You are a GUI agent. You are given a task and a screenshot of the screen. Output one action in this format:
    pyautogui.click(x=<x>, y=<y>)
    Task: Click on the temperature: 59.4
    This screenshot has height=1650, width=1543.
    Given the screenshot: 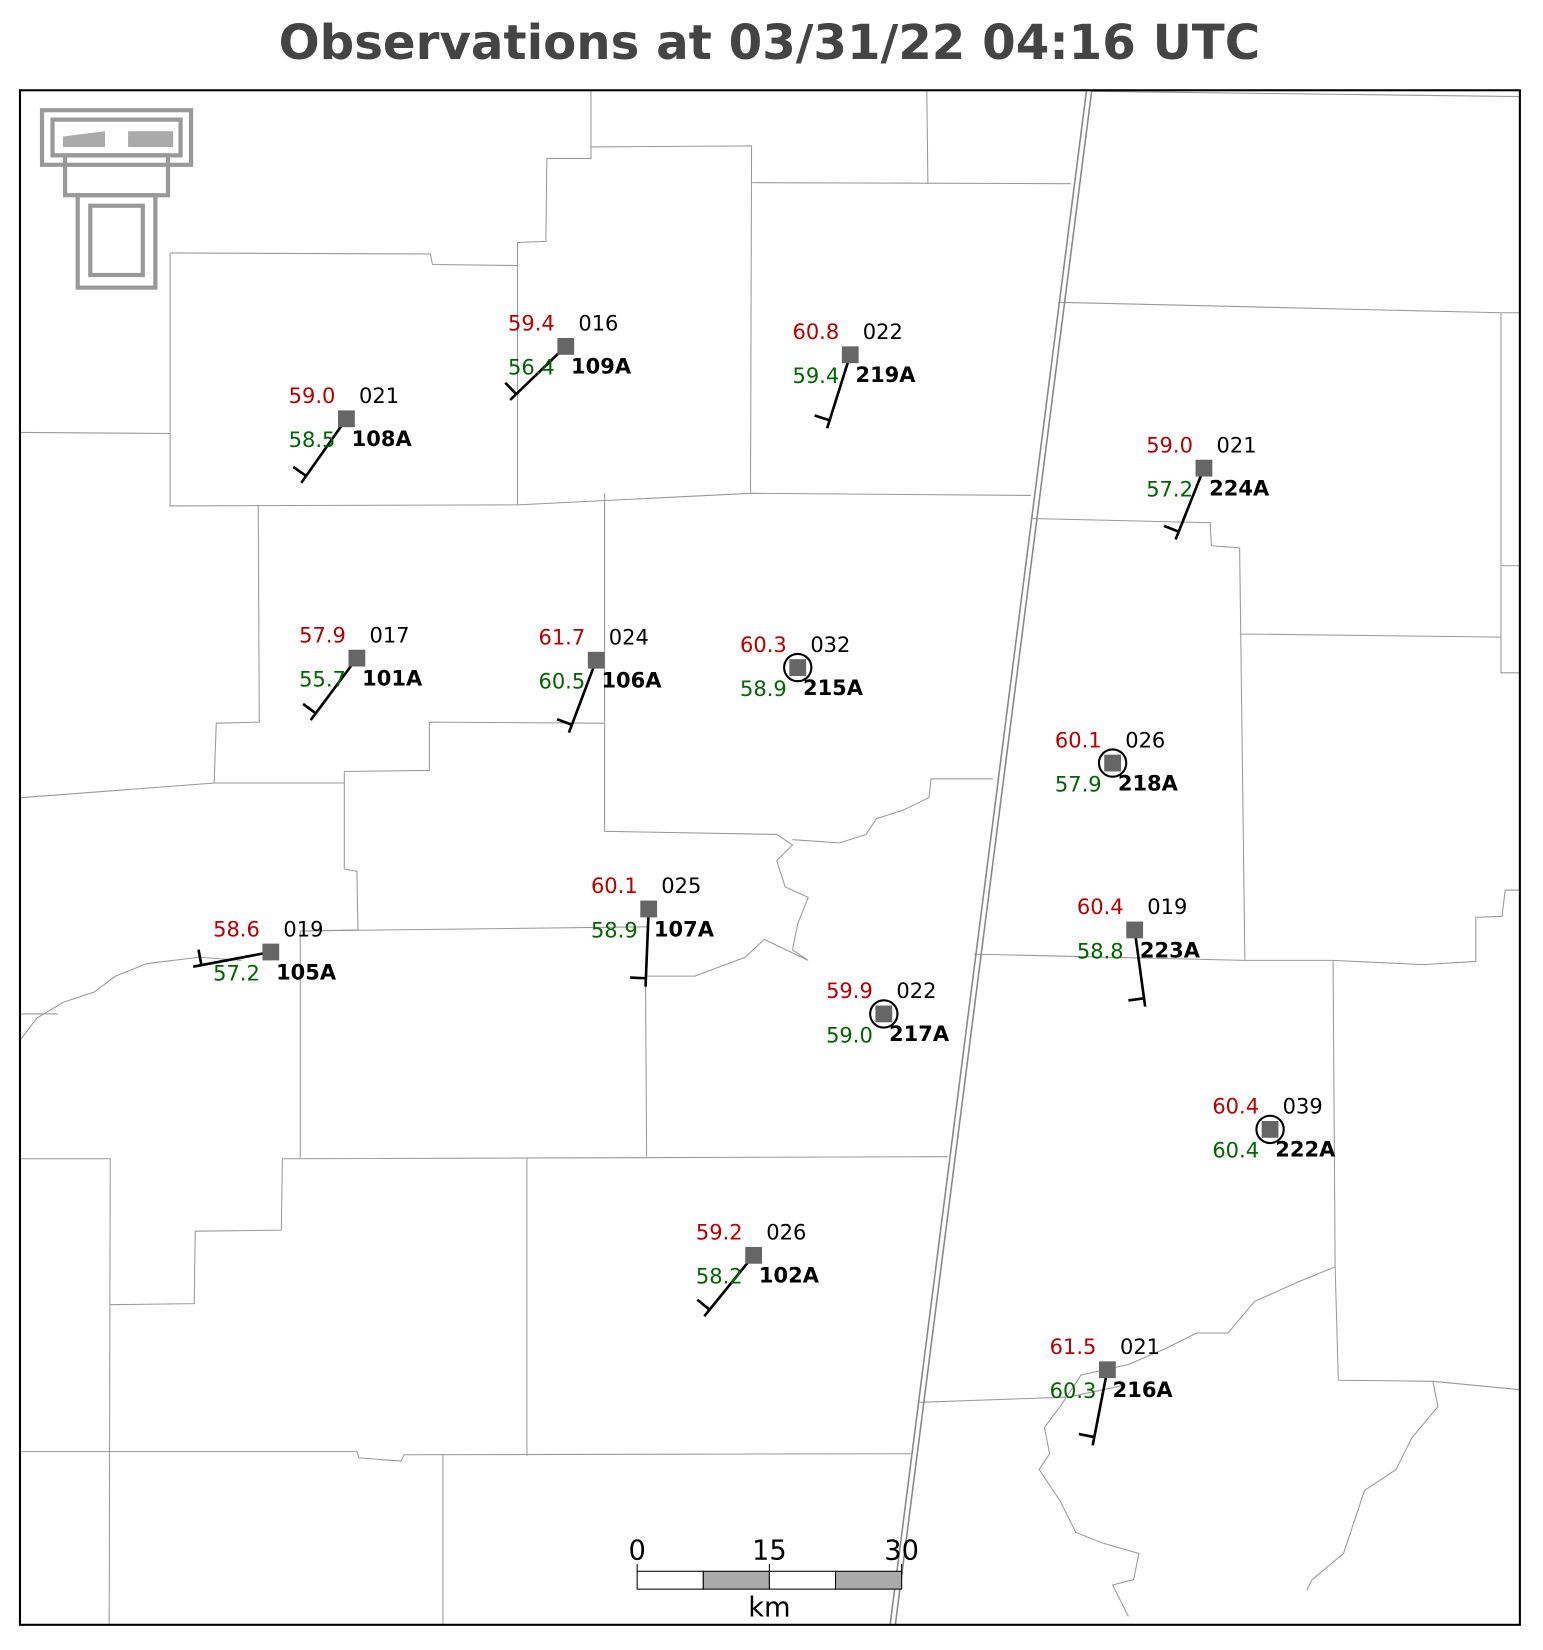 What is the action you would take?
    pyautogui.click(x=531, y=324)
    